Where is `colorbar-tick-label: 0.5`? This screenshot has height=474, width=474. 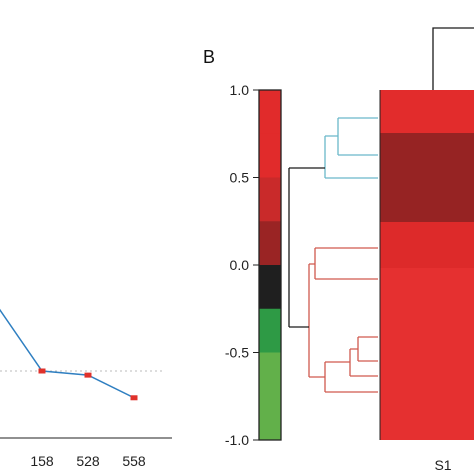 colorbar-tick-label: 0.5 is located at coordinates (240, 178).